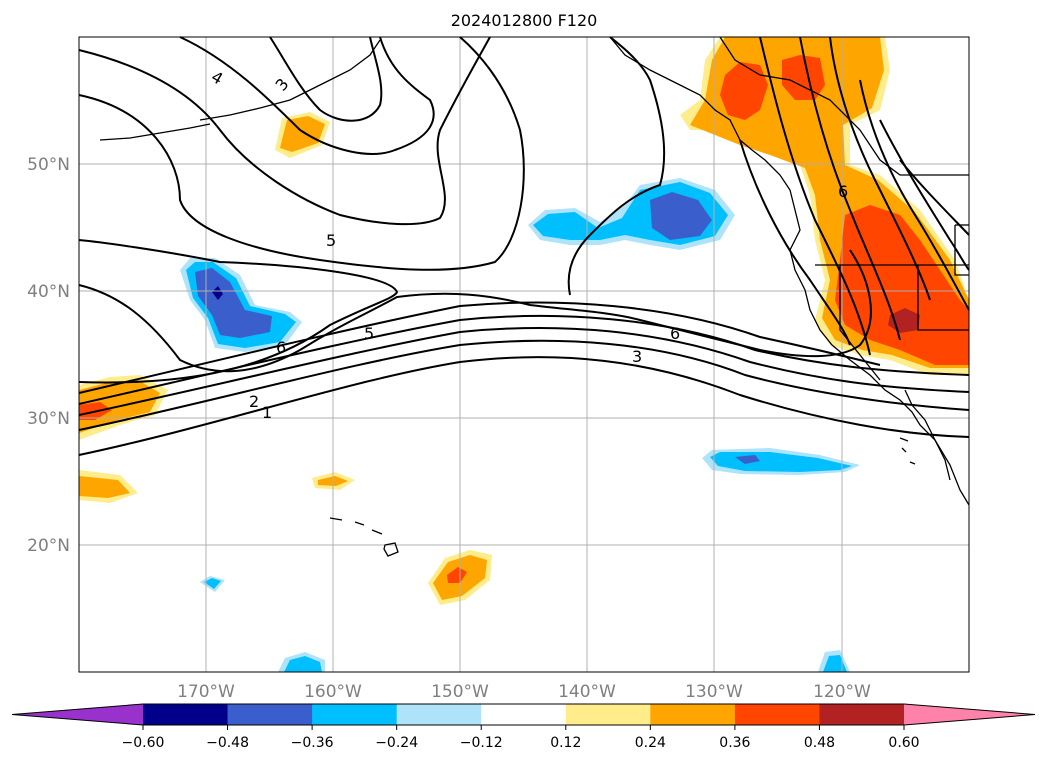 This screenshot has height=765, width=1047. I want to click on longitude-labels: 170°W 160°W 150°W 140°W 130°W 120°W, so click(524, 692).